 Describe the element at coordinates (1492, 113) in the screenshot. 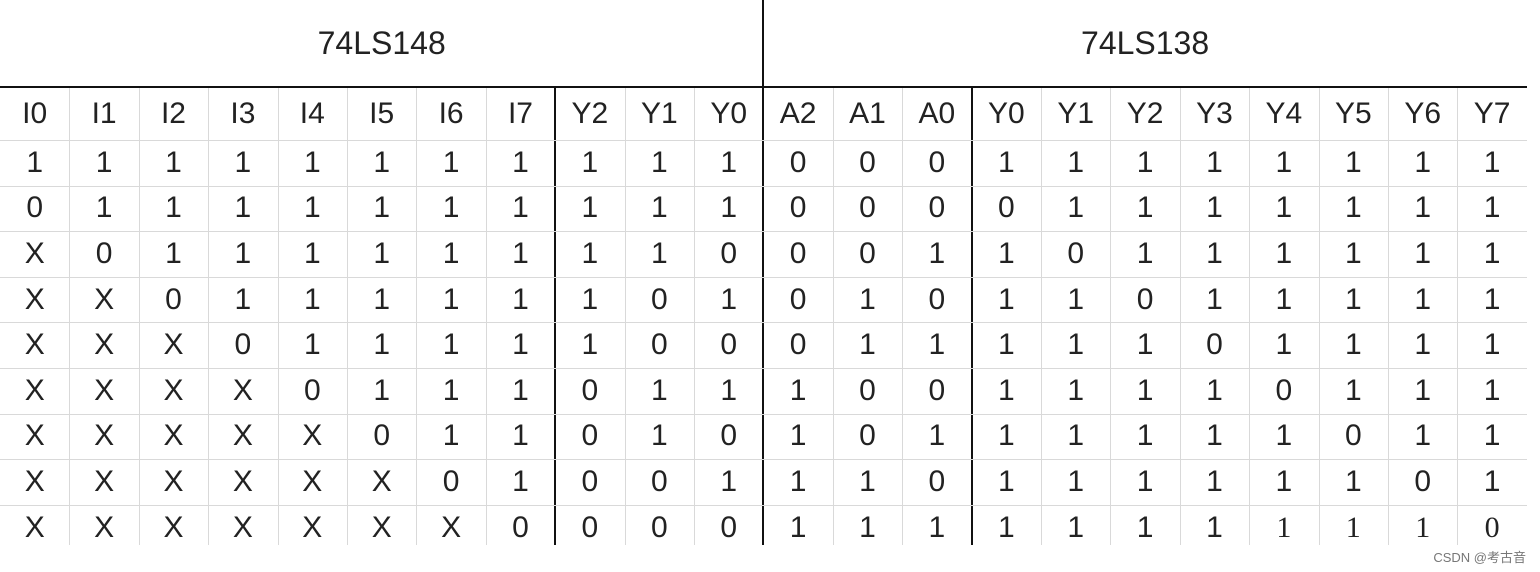

I see `column-header: Y7` at that location.